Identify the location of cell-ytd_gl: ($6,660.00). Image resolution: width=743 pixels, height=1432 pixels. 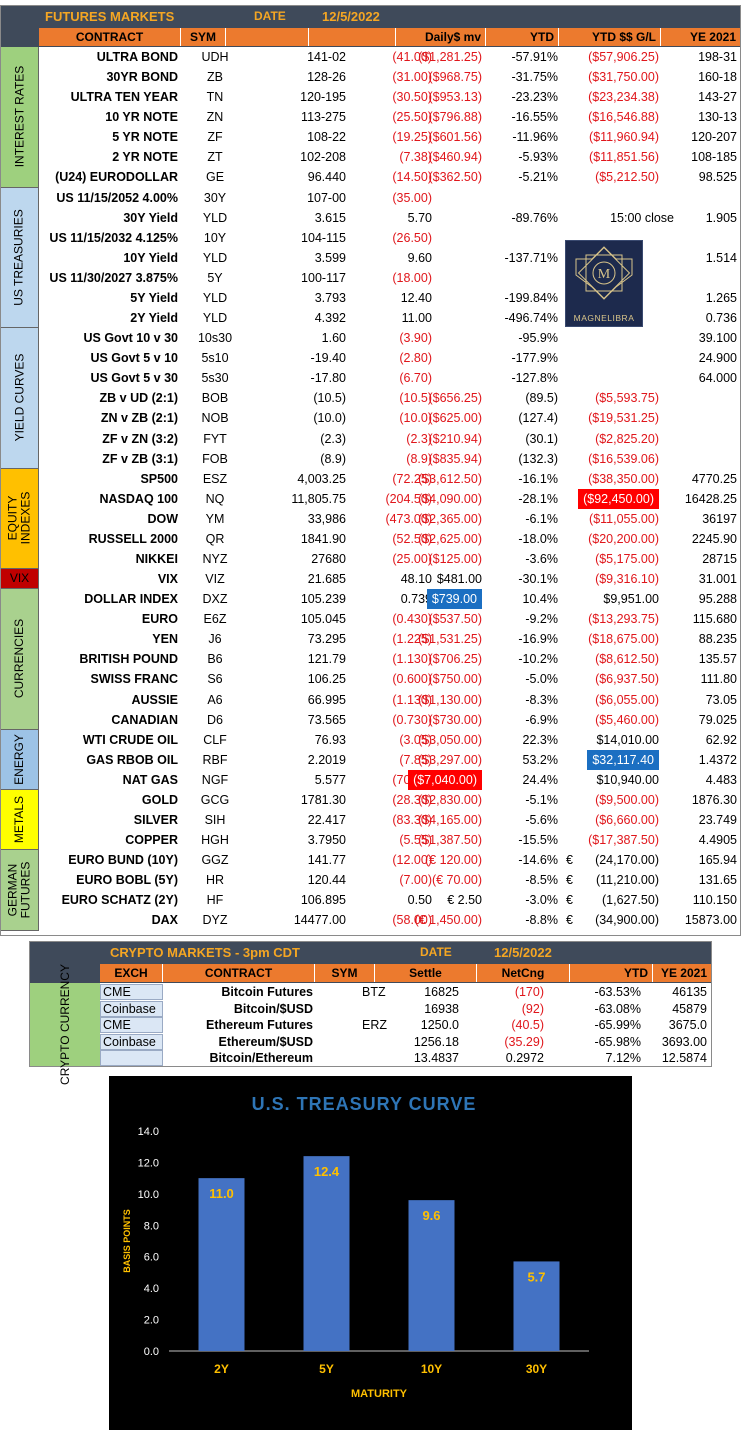
(627, 820).